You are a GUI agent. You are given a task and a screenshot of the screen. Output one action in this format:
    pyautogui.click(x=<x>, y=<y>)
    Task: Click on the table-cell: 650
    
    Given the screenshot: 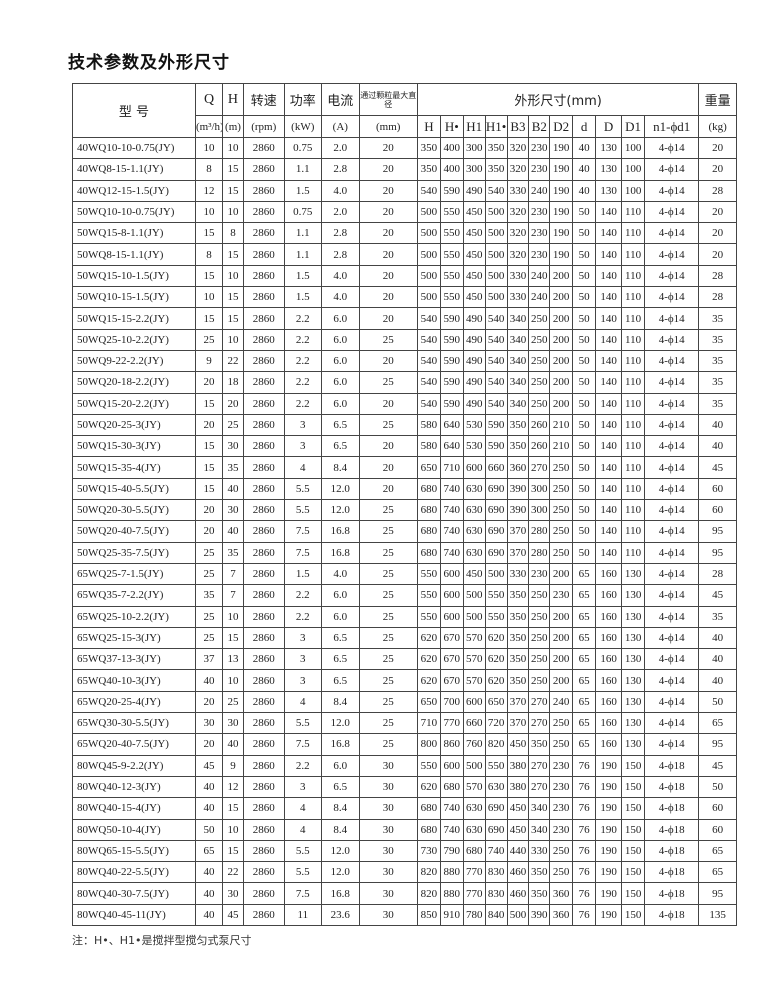 What is the action you would take?
    pyautogui.click(x=428, y=467)
    